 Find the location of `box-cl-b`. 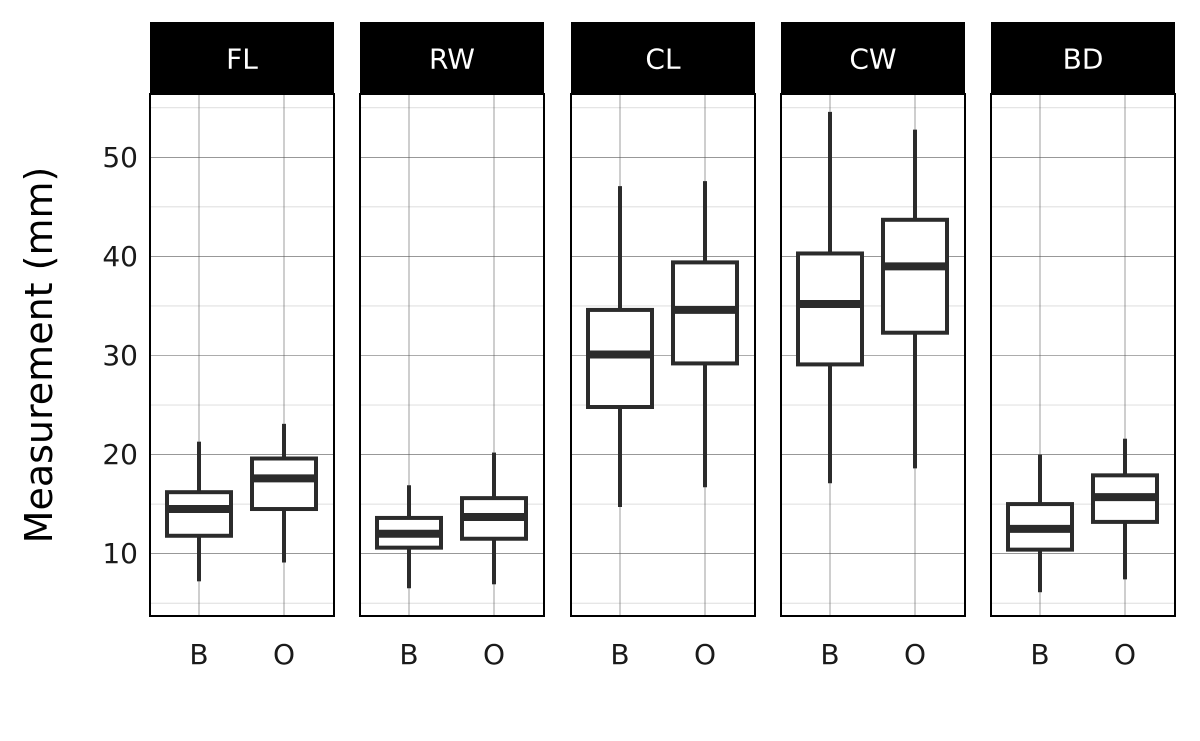

box-cl-b is located at coordinates (620, 347).